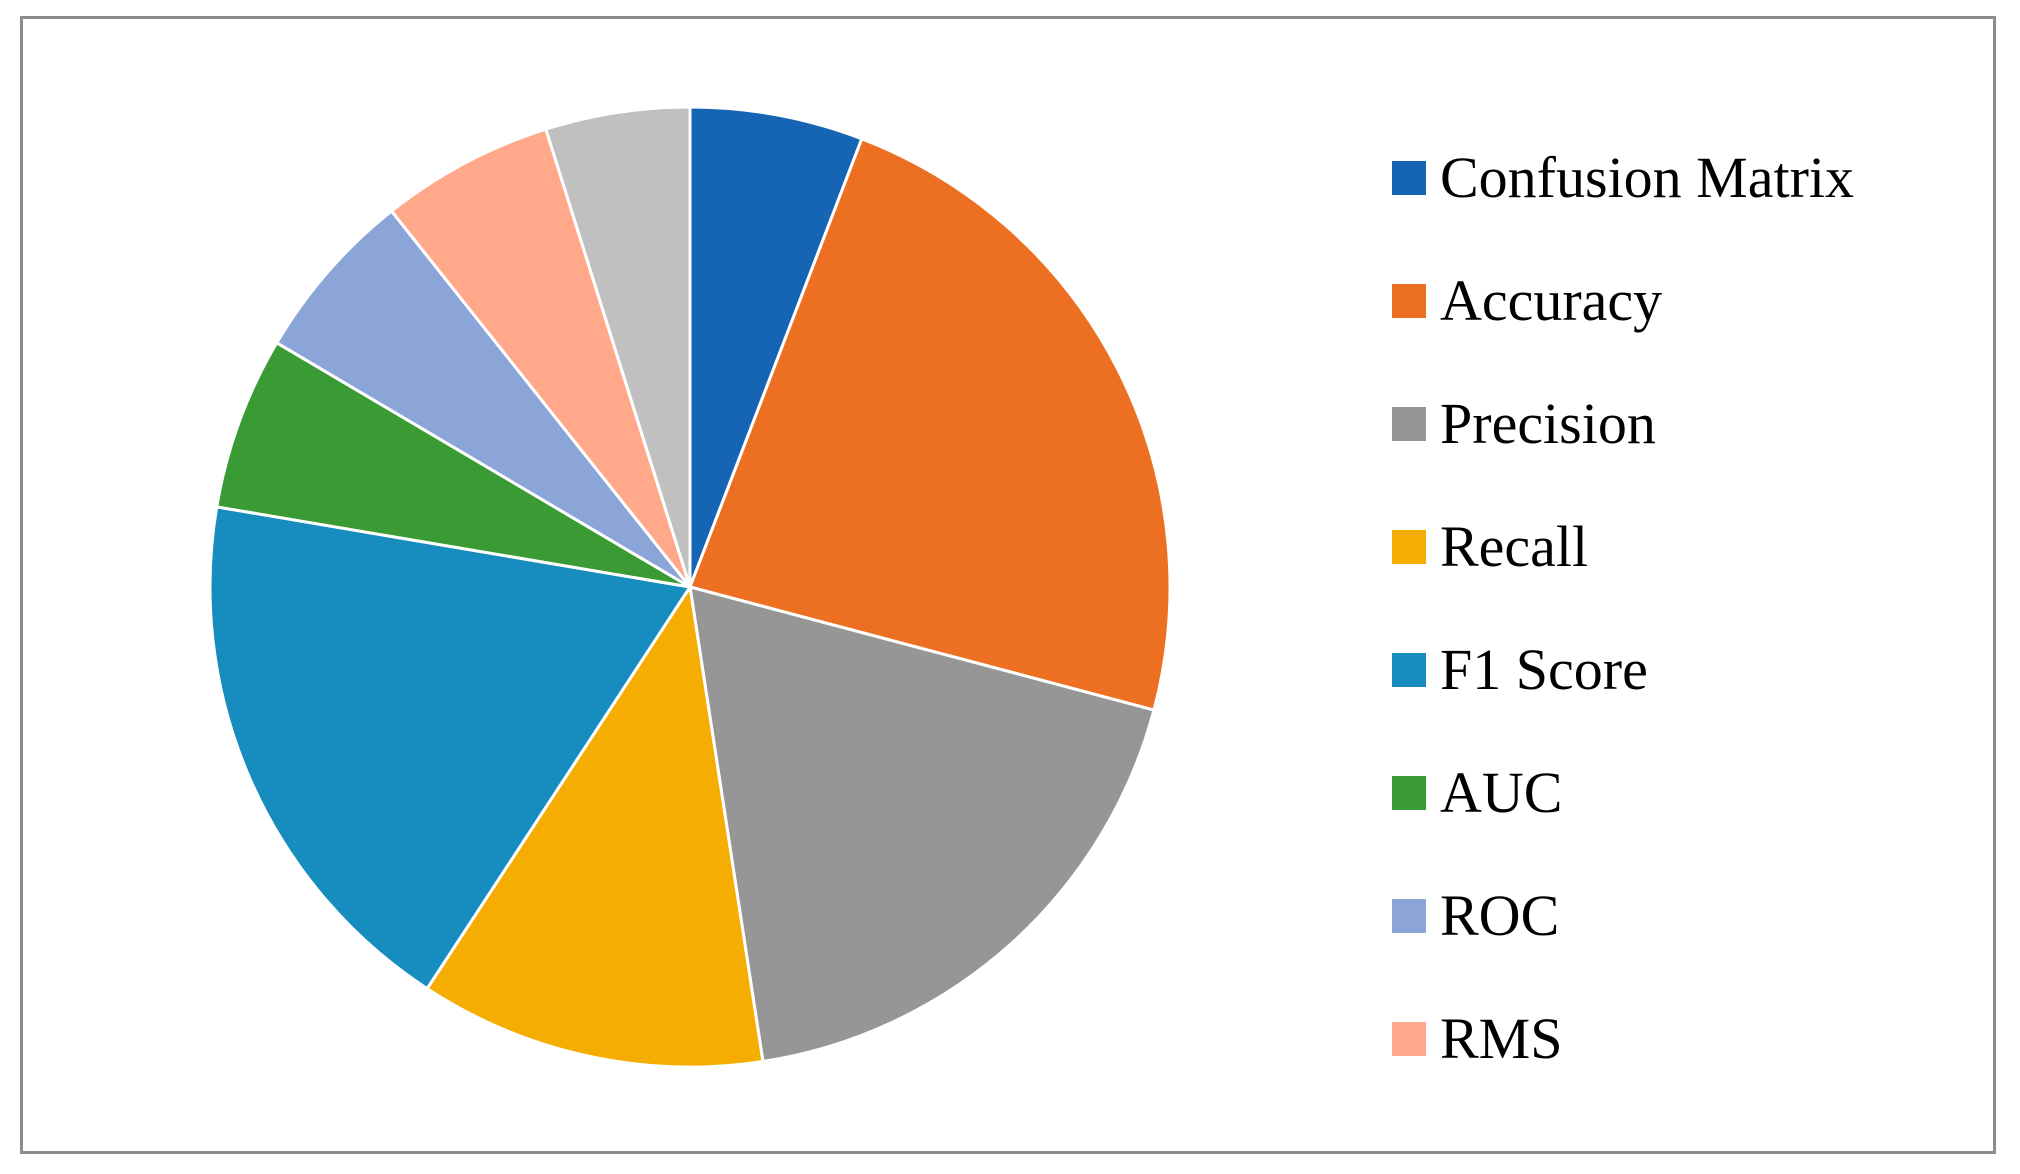 The height and width of the screenshot is (1174, 2020). What do you see at coordinates (1501, 792) in the screenshot?
I see `legend-label: AUC` at bounding box center [1501, 792].